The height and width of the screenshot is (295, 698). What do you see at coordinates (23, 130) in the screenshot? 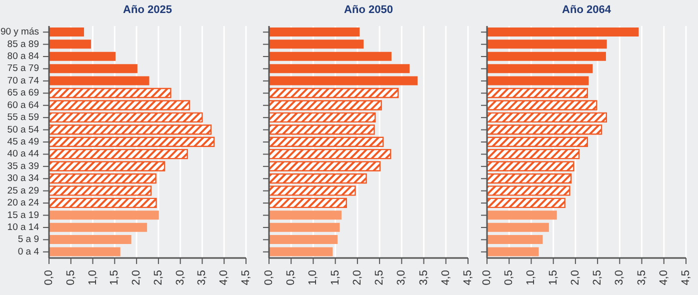
I see `y-tick-label: 50 a 54` at bounding box center [23, 130].